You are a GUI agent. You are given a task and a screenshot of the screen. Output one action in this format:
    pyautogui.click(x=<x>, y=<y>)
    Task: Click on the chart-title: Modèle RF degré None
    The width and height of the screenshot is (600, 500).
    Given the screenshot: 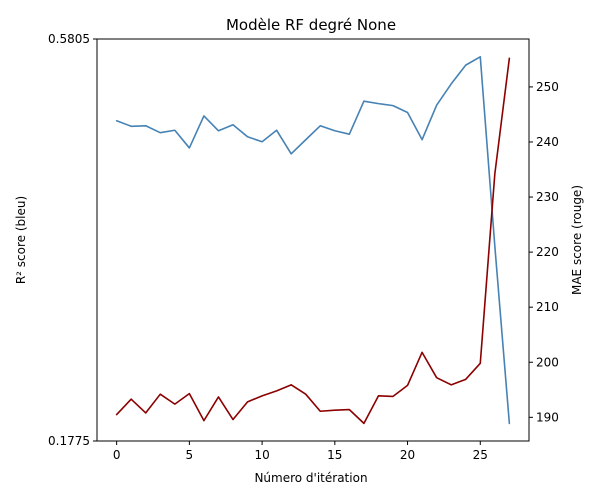 What is the action you would take?
    pyautogui.click(x=311, y=25)
    